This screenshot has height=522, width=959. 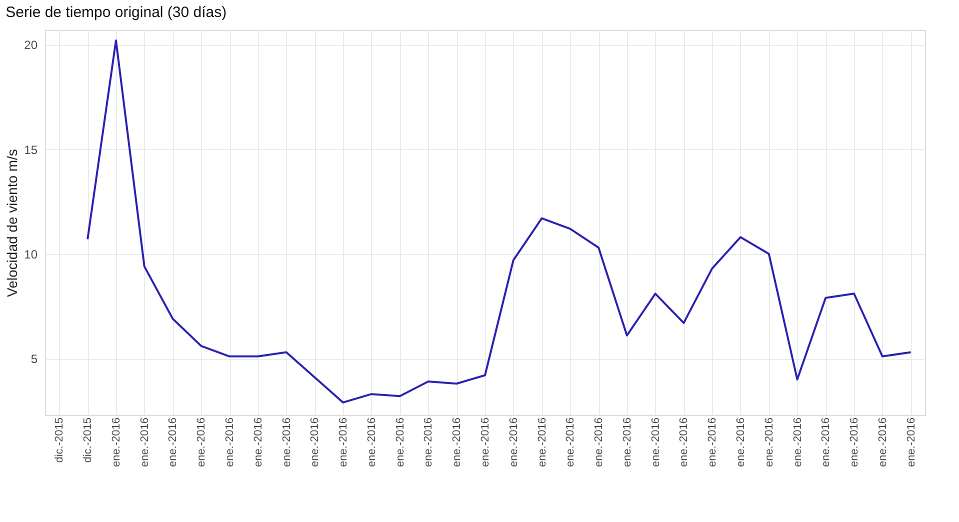 I want to click on y-tick-label: 10, so click(x=31, y=254).